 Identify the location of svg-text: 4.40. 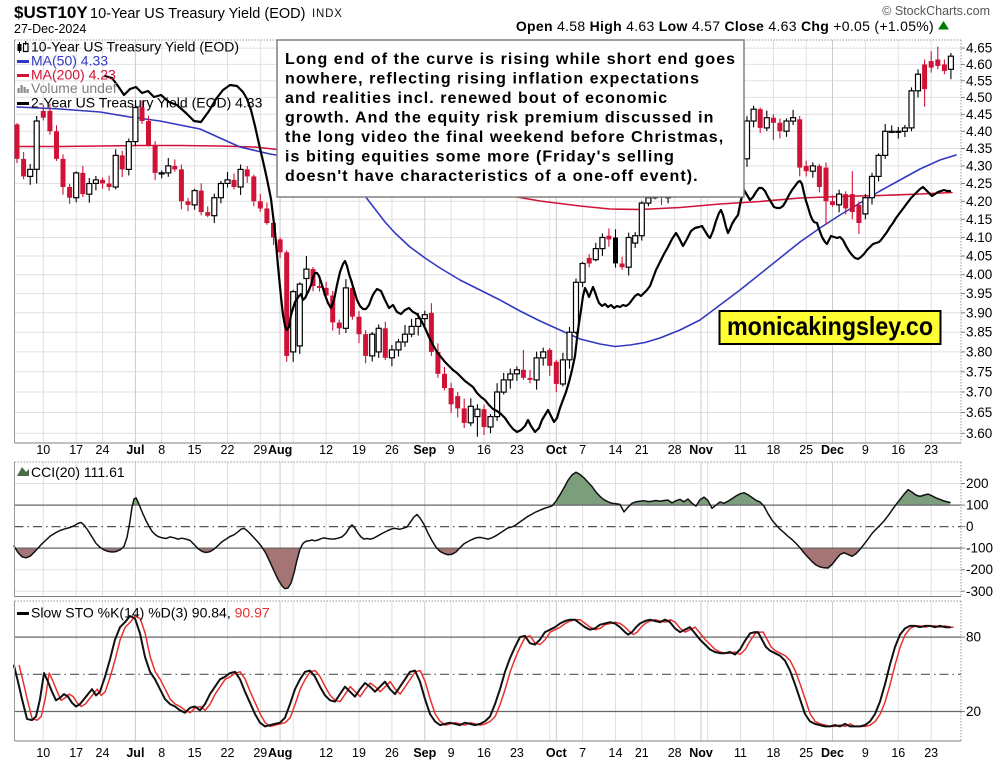
(979, 131).